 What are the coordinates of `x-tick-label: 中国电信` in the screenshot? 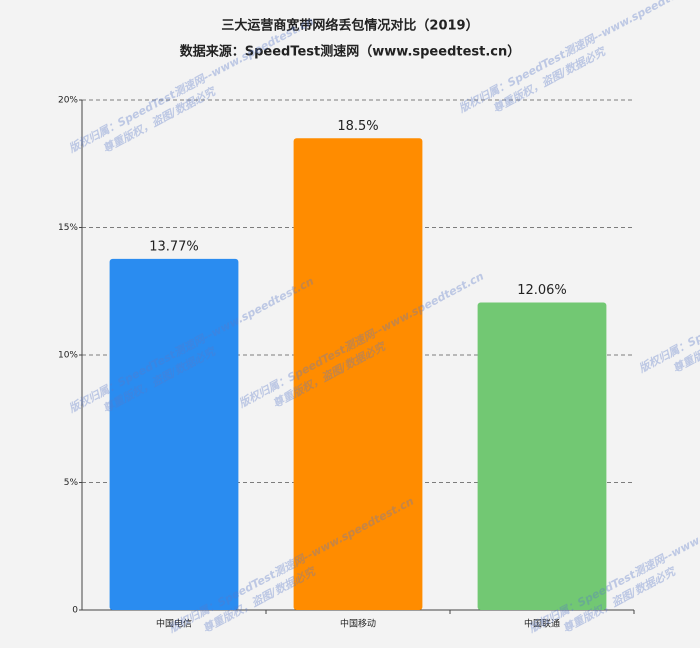 It's located at (174, 624).